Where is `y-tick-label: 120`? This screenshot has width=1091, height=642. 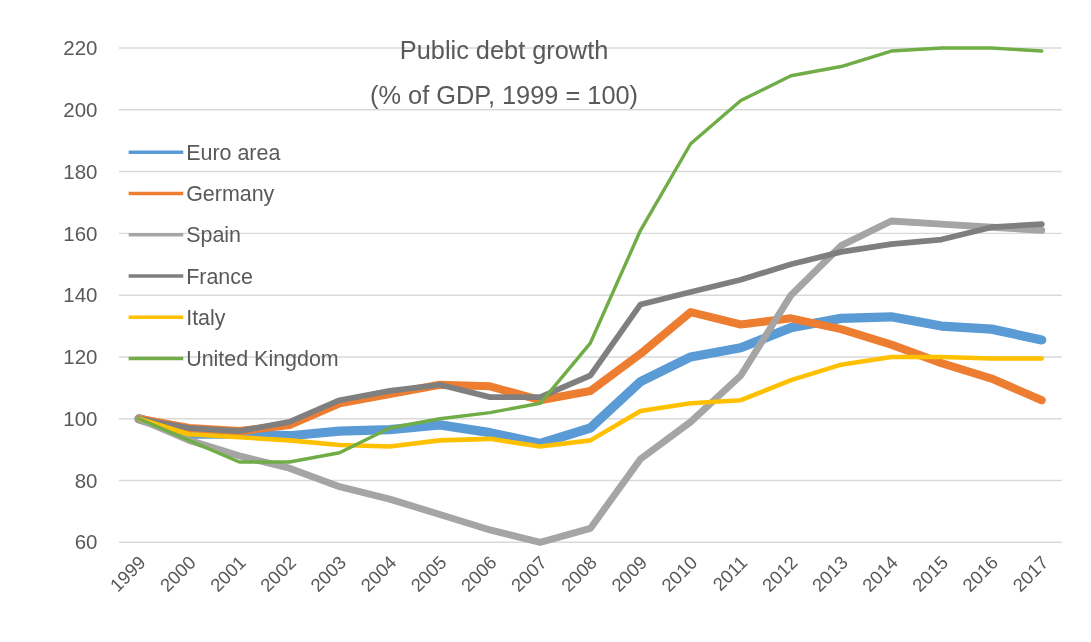
y-tick-label: 120 is located at coordinates (80, 357).